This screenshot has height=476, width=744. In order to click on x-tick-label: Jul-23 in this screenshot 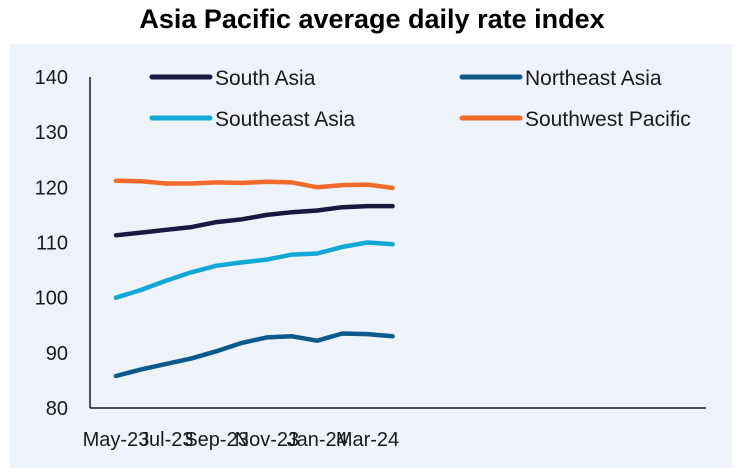, I will do `click(166, 440)`.